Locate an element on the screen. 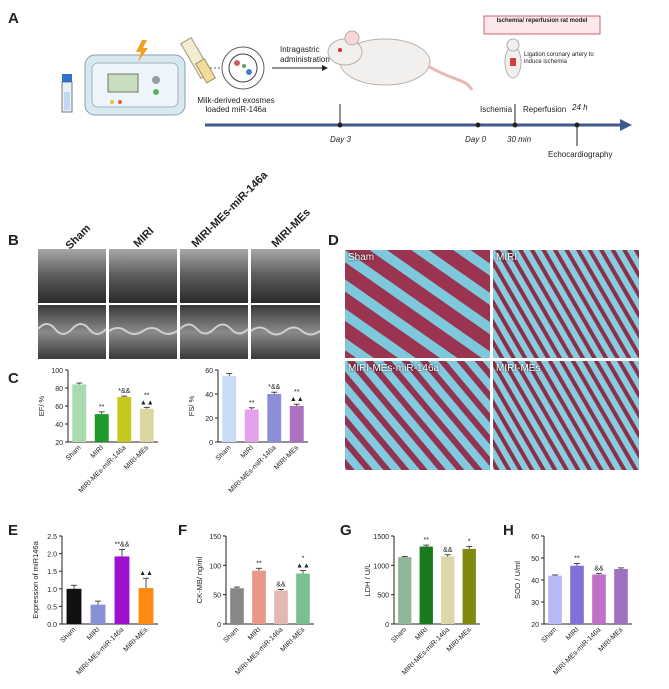 This screenshot has width=669, height=689. y-axis-label: CK-MB/ ng/ml is located at coordinates (199, 579).